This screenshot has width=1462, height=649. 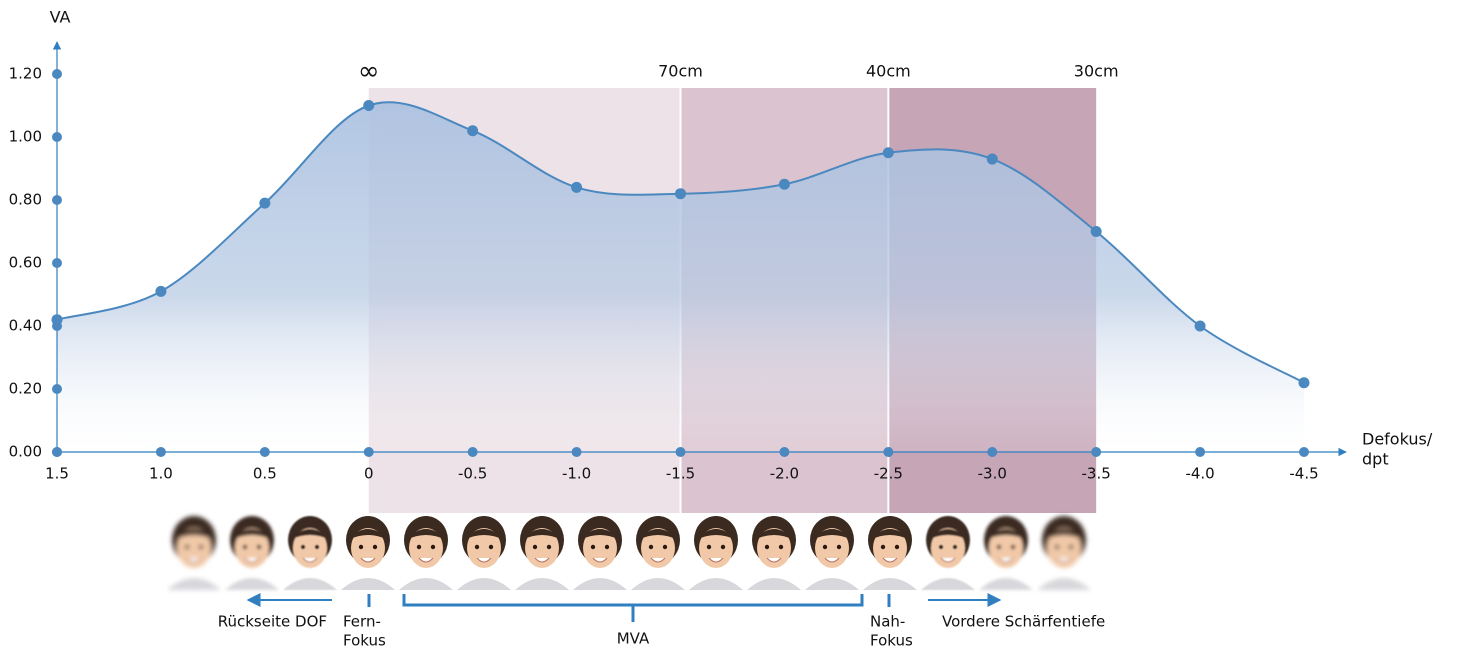 I want to click on x-tick-label: 1.0, so click(x=161, y=474).